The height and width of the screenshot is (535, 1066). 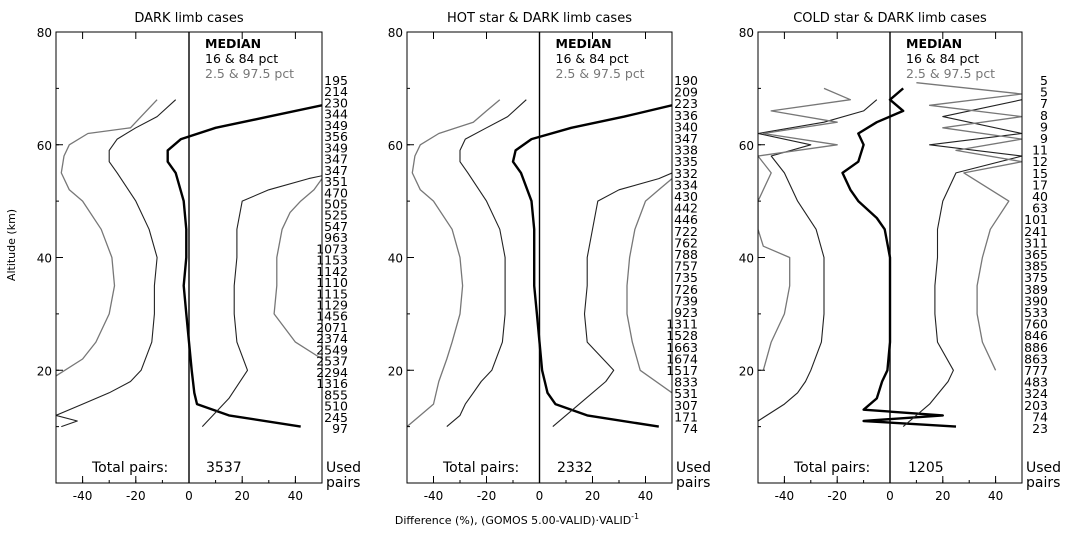 I want to click on used-pairs-value: 1663, so click(x=682, y=347).